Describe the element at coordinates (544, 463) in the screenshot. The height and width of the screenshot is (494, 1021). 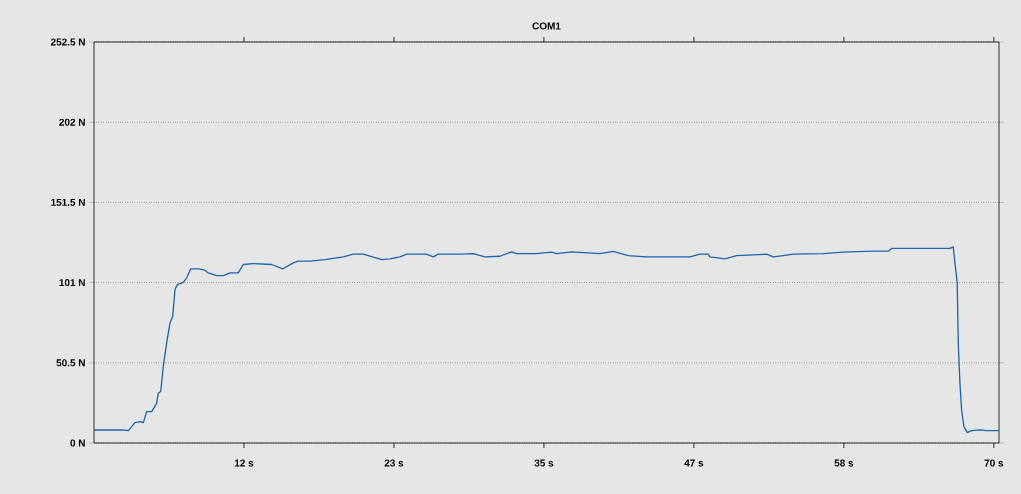
I see `x-tick-label: 35 s` at that location.